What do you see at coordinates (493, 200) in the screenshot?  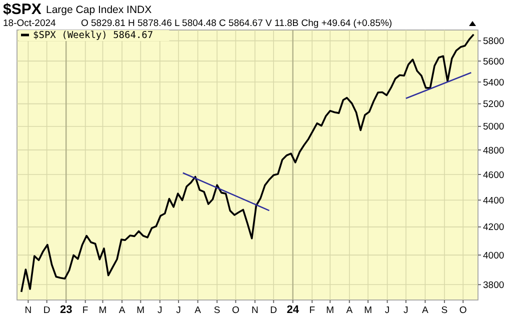 I see `y-tick-label: 4400` at bounding box center [493, 200].